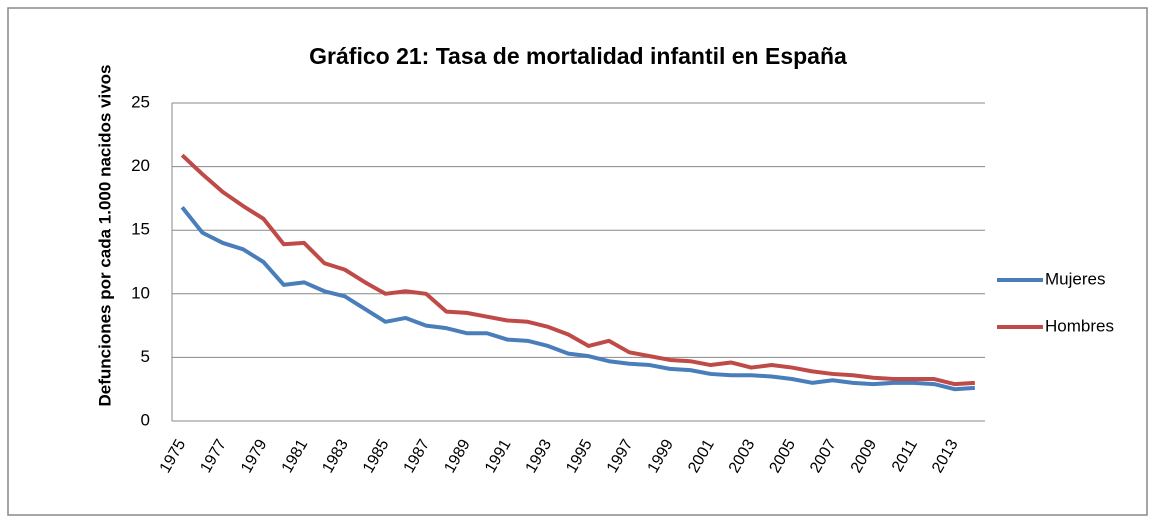  I want to click on y-tick-label: 15, so click(140, 229).